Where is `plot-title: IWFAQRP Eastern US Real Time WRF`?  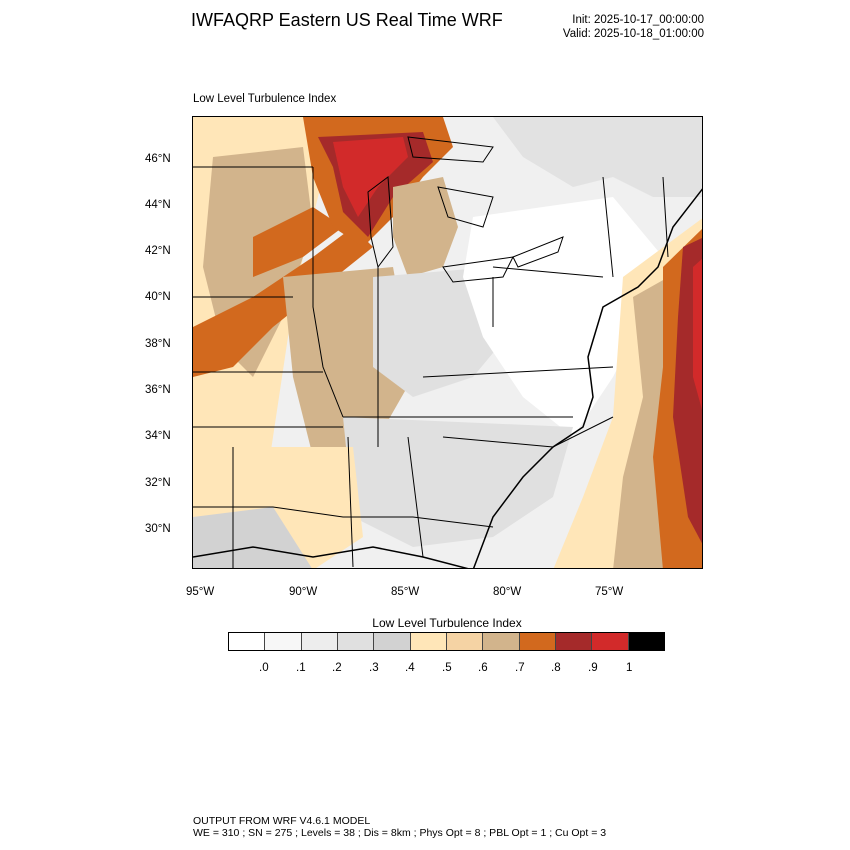 plot-title: IWFAQRP Eastern US Real Time WRF is located at coordinates (347, 20).